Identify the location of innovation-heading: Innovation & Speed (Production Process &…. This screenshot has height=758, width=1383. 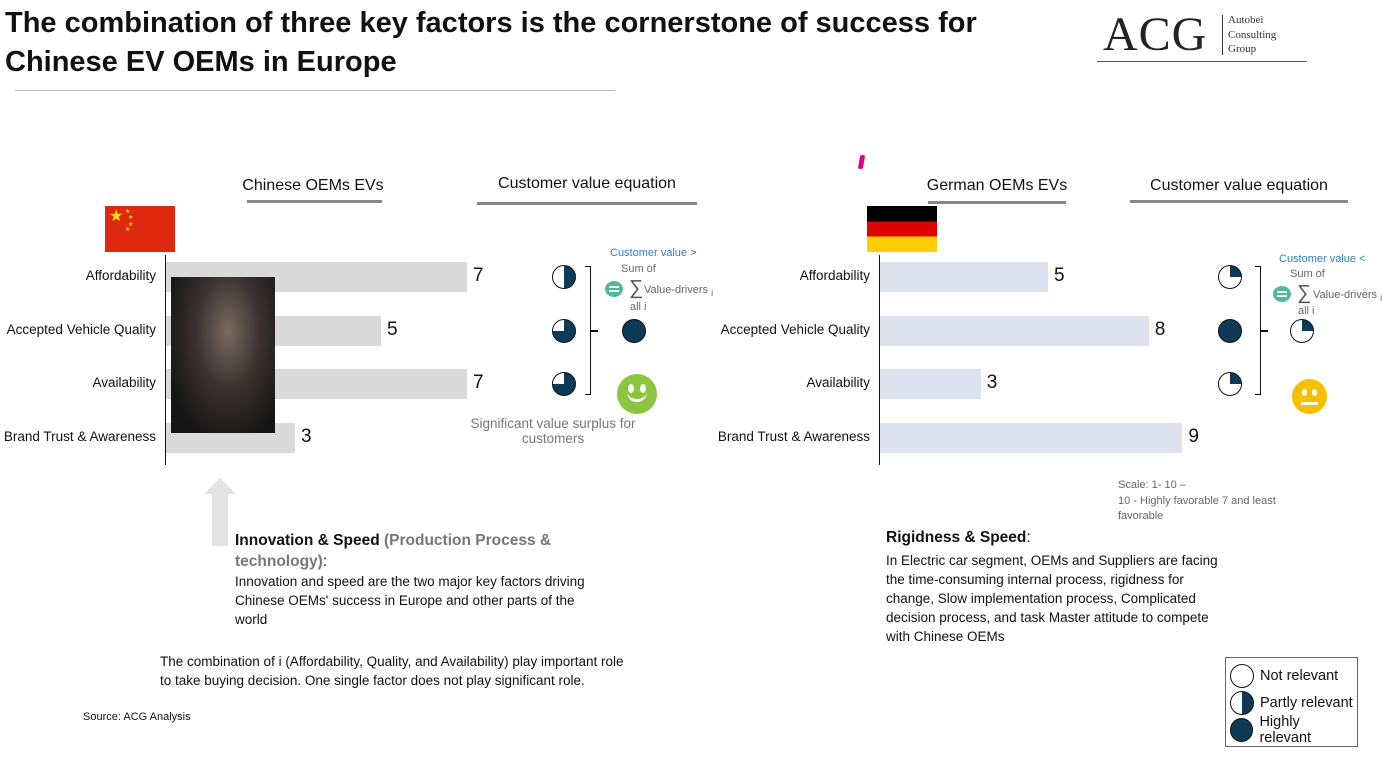
(393, 551).